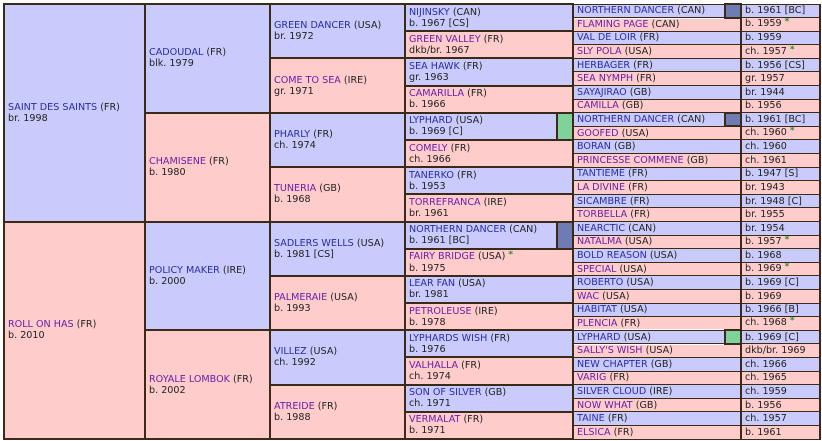  I want to click on pedigree-row: ELSICA (FR) b. 1961, so click(412, 432).